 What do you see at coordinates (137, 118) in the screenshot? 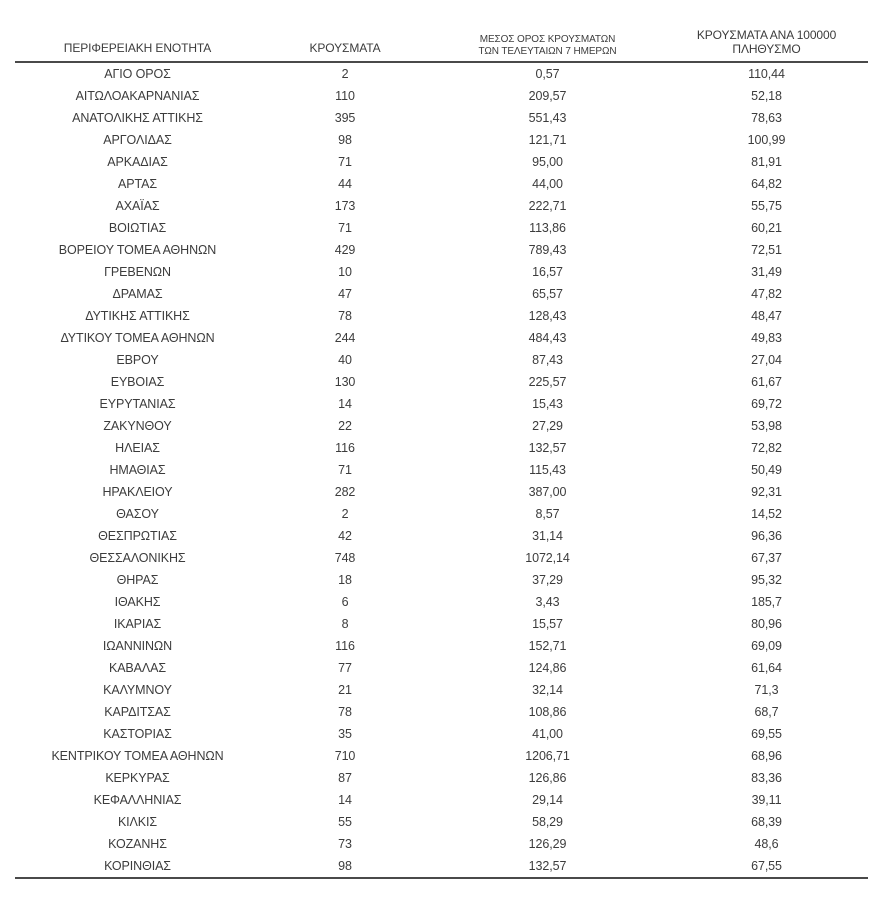
I see `cell-regional-unit: ΑΝΑΤΟΛΙΚΗΣ ΑΤΤΙΚΗΣ` at bounding box center [137, 118].